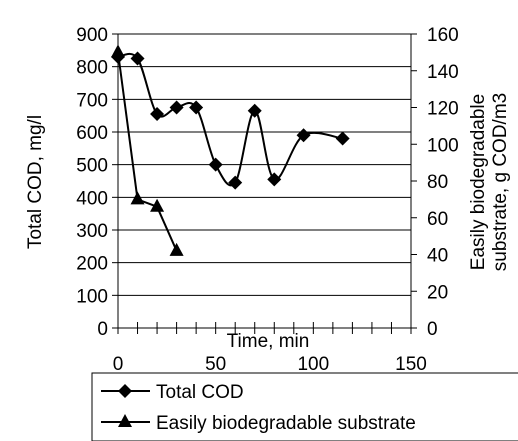  I want to click on legend: Total COD Easily biodegradable substrate, so click(304, 406).